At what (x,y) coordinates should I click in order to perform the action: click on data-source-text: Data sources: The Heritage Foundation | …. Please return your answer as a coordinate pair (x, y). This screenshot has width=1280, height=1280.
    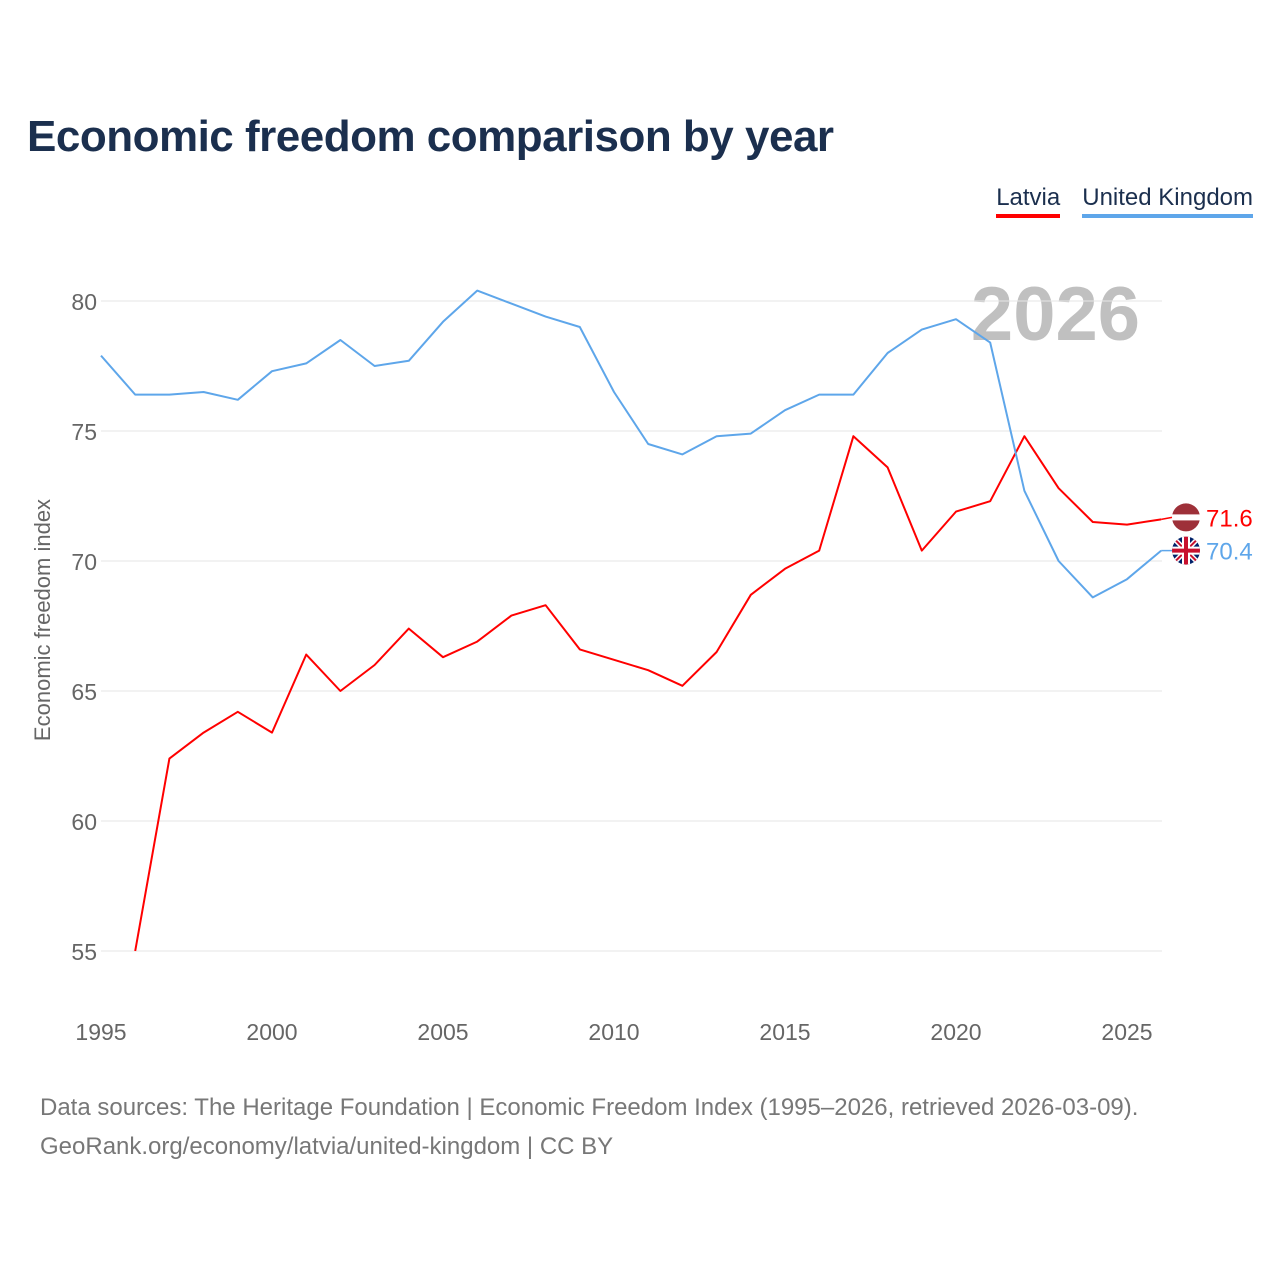
    Looking at the image, I should click on (589, 1107).